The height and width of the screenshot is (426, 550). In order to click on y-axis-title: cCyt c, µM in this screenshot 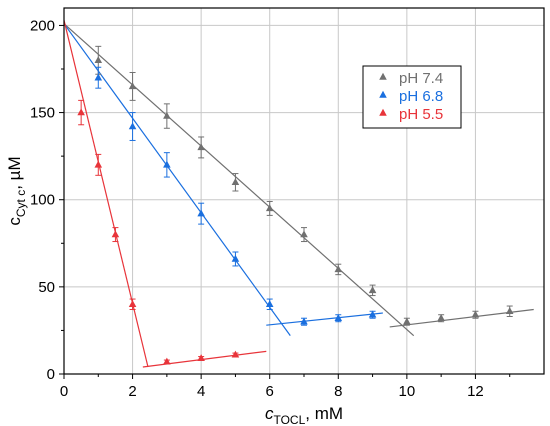, I will do `click(16, 190)`.